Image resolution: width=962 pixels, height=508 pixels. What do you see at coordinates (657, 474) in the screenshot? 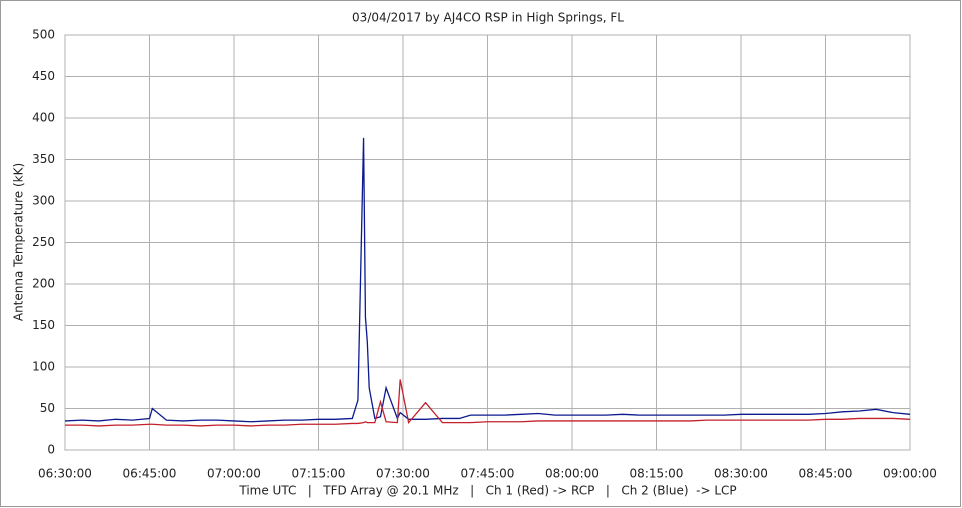
I see `x-tick-label: 08:15:00` at bounding box center [657, 474].